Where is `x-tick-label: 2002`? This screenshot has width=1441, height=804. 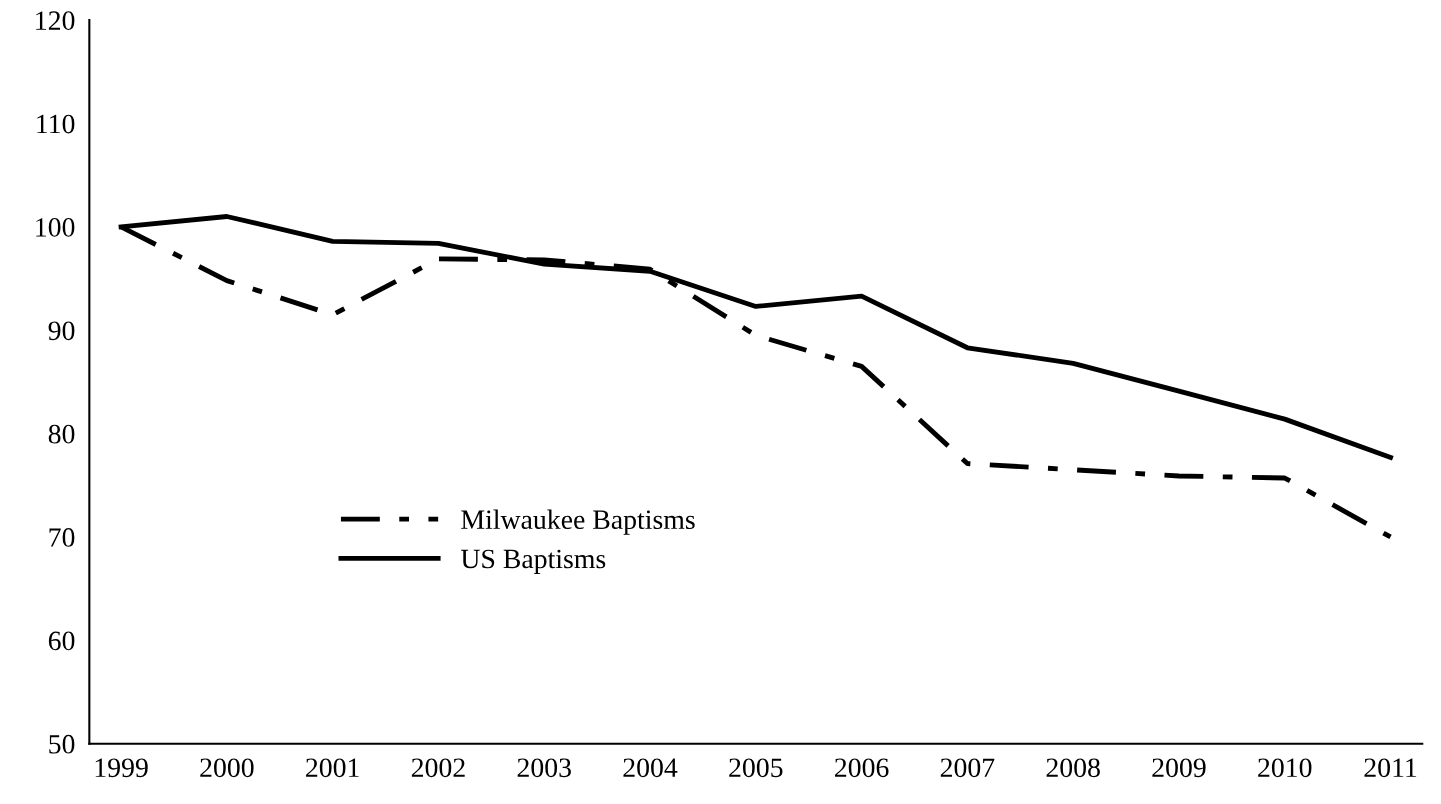 x-tick-label: 2002 is located at coordinates (438, 768).